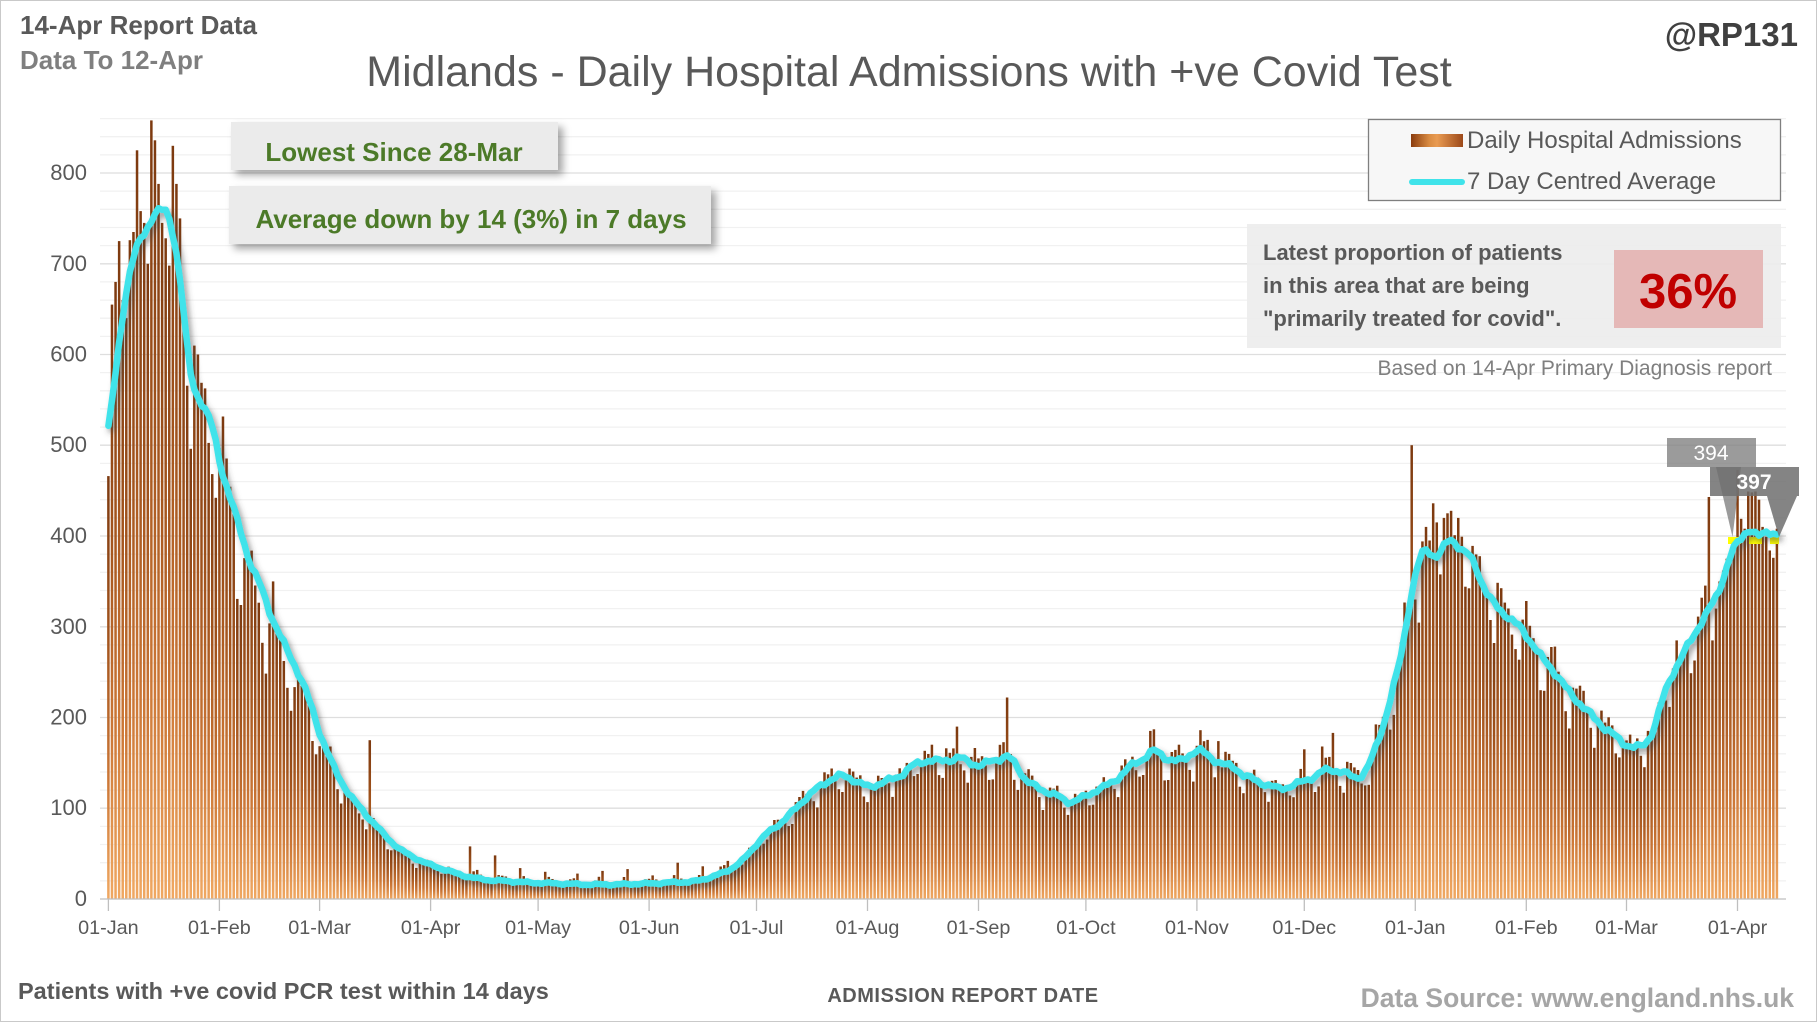 The height and width of the screenshot is (1027, 1817). Describe the element at coordinates (1753, 482) in the screenshot. I see `svg-text: 397` at that location.